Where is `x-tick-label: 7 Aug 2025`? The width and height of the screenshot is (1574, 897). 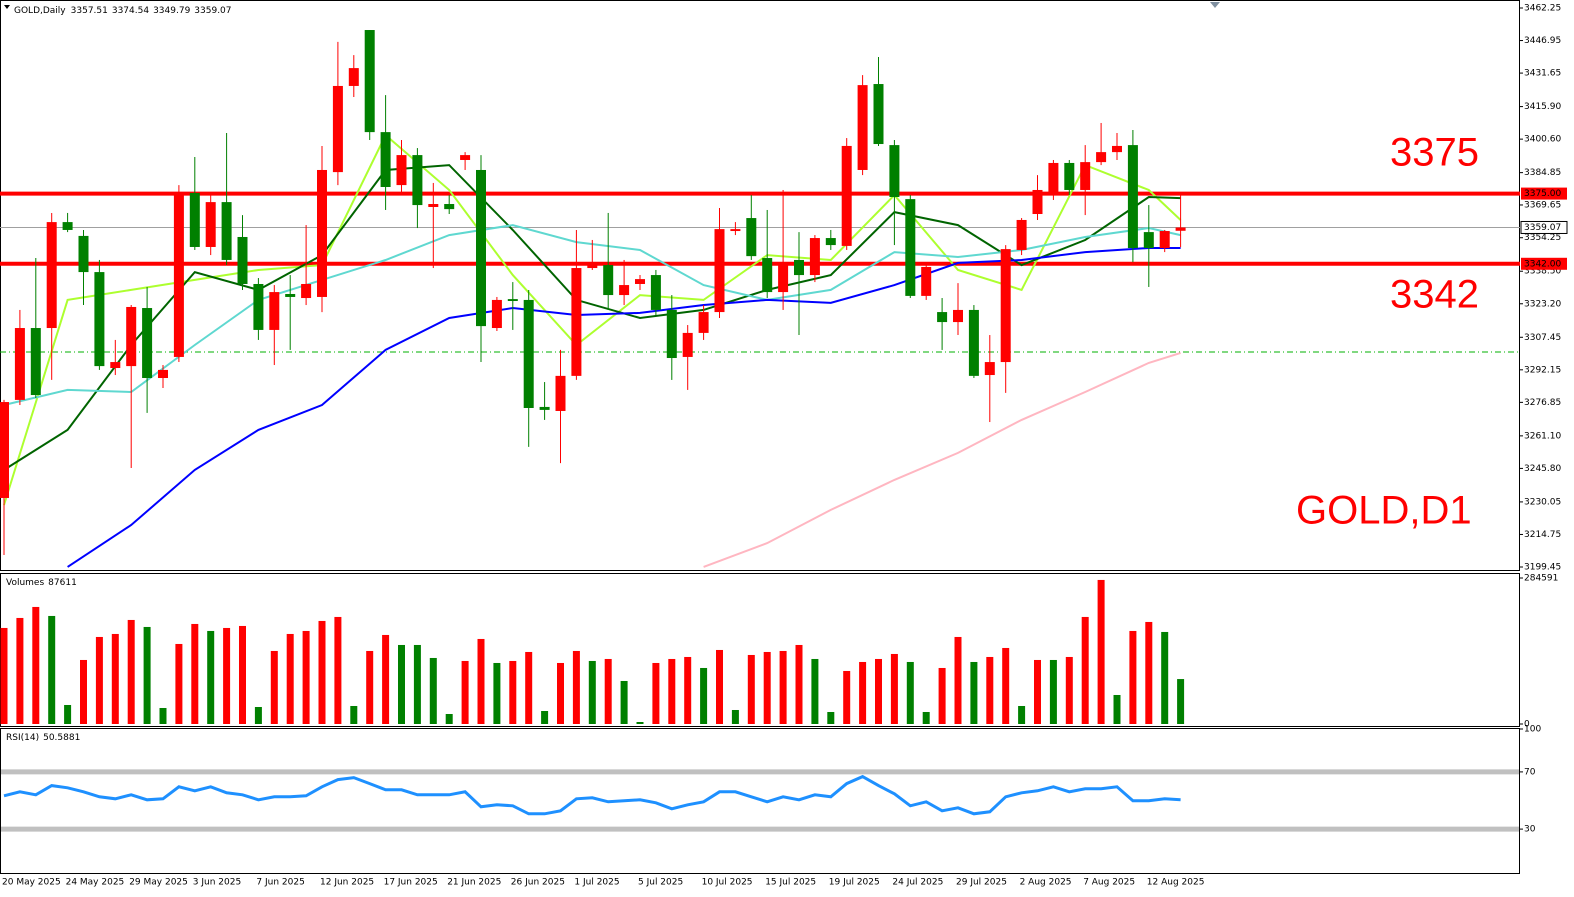 x-tick-label: 7 Aug 2025 is located at coordinates (1109, 883).